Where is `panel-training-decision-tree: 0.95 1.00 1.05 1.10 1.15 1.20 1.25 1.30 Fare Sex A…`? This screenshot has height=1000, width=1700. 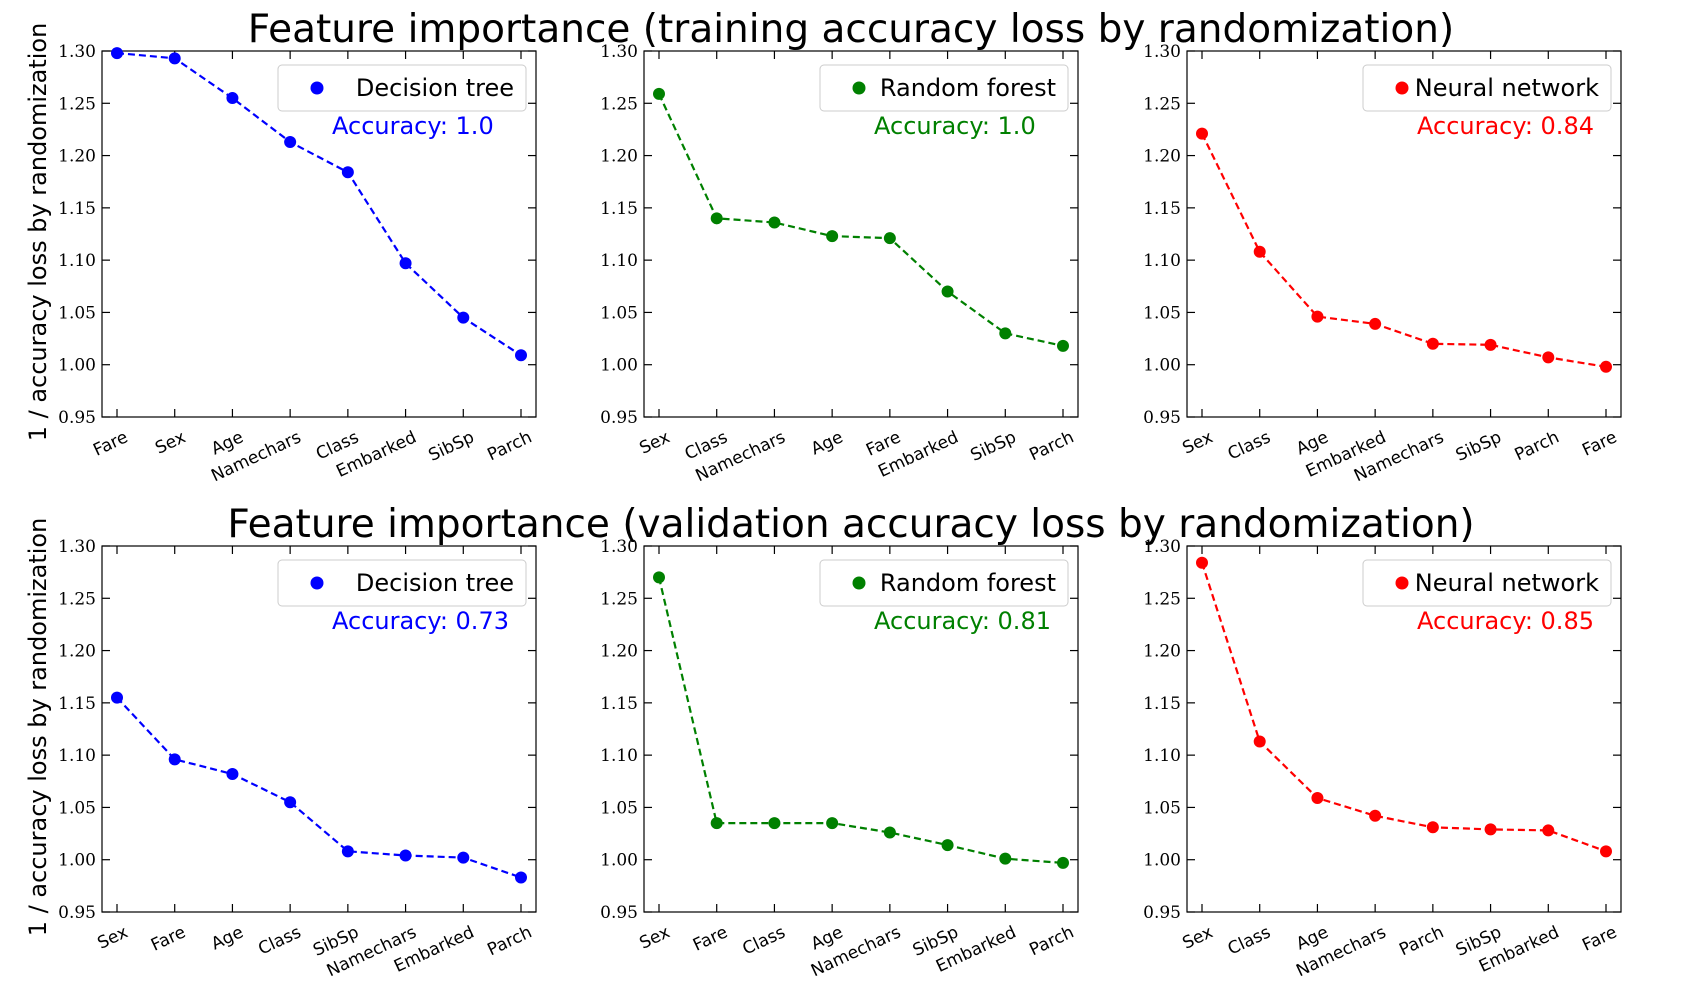 panel-training-decision-tree: 0.95 1.00 1.05 1.10 1.15 1.20 1.25 1.30 Fare Sex A… is located at coordinates (297, 264).